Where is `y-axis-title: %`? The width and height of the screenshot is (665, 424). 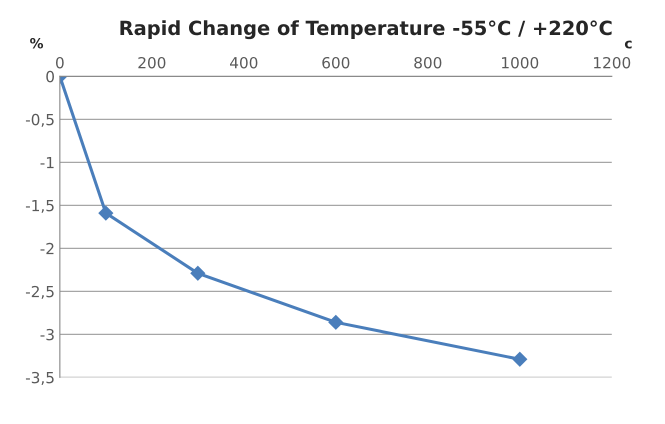 y-axis-title: % is located at coordinates (37, 43).